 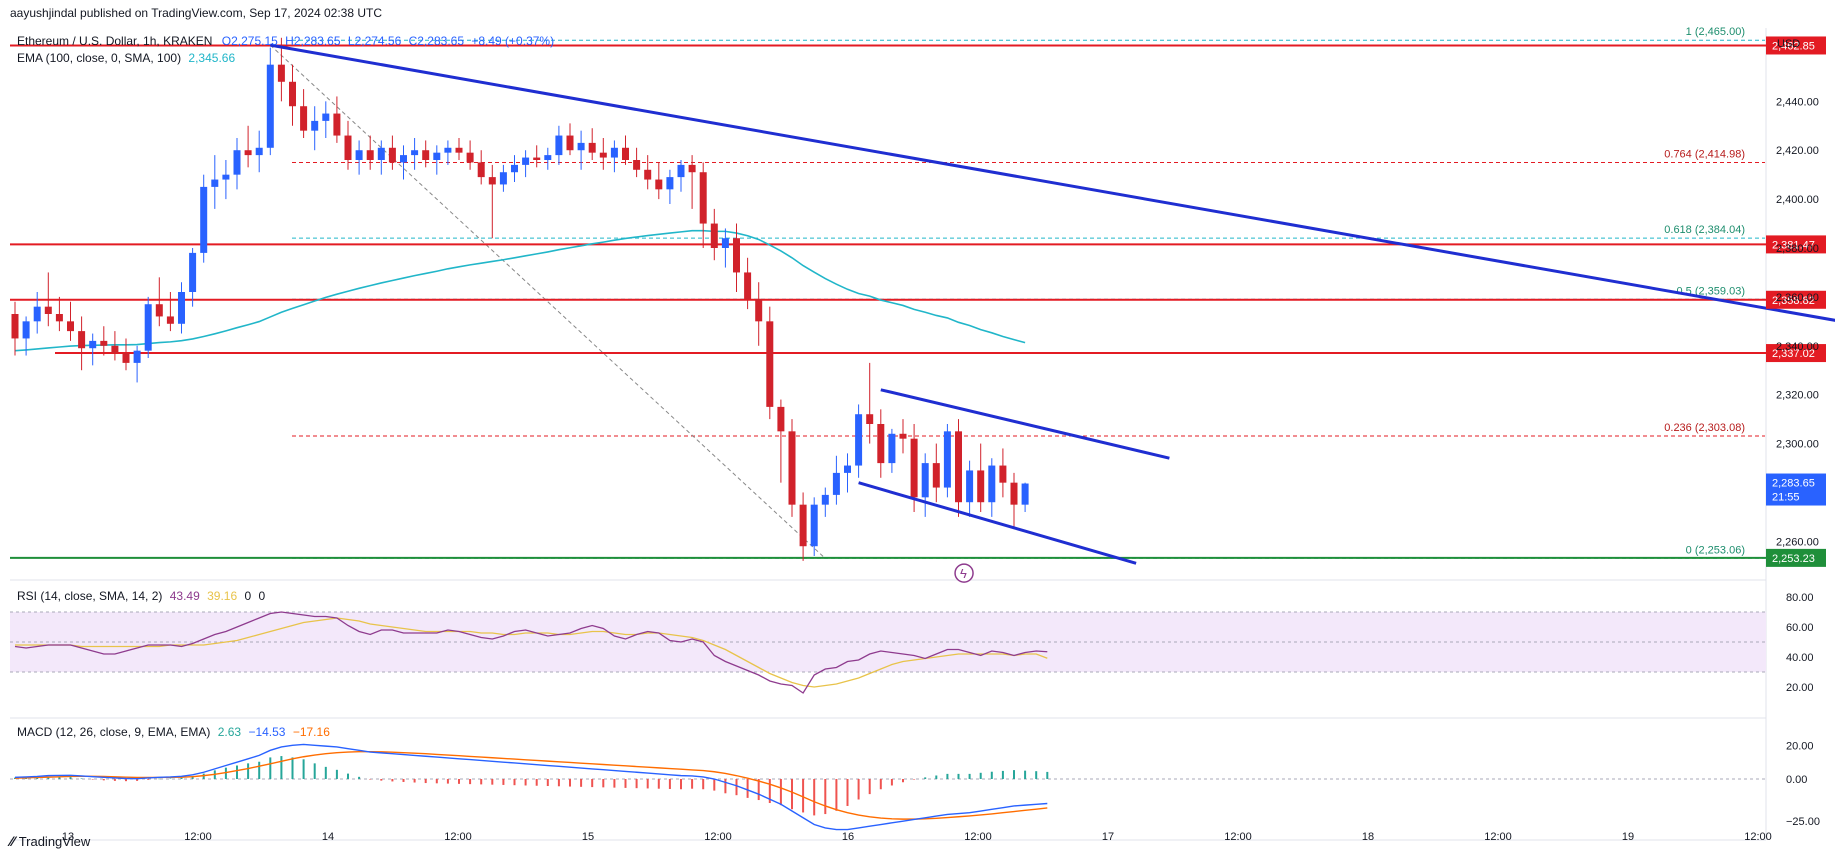 I want to click on last-price-tag: 2,283.65, so click(x=1793, y=484).